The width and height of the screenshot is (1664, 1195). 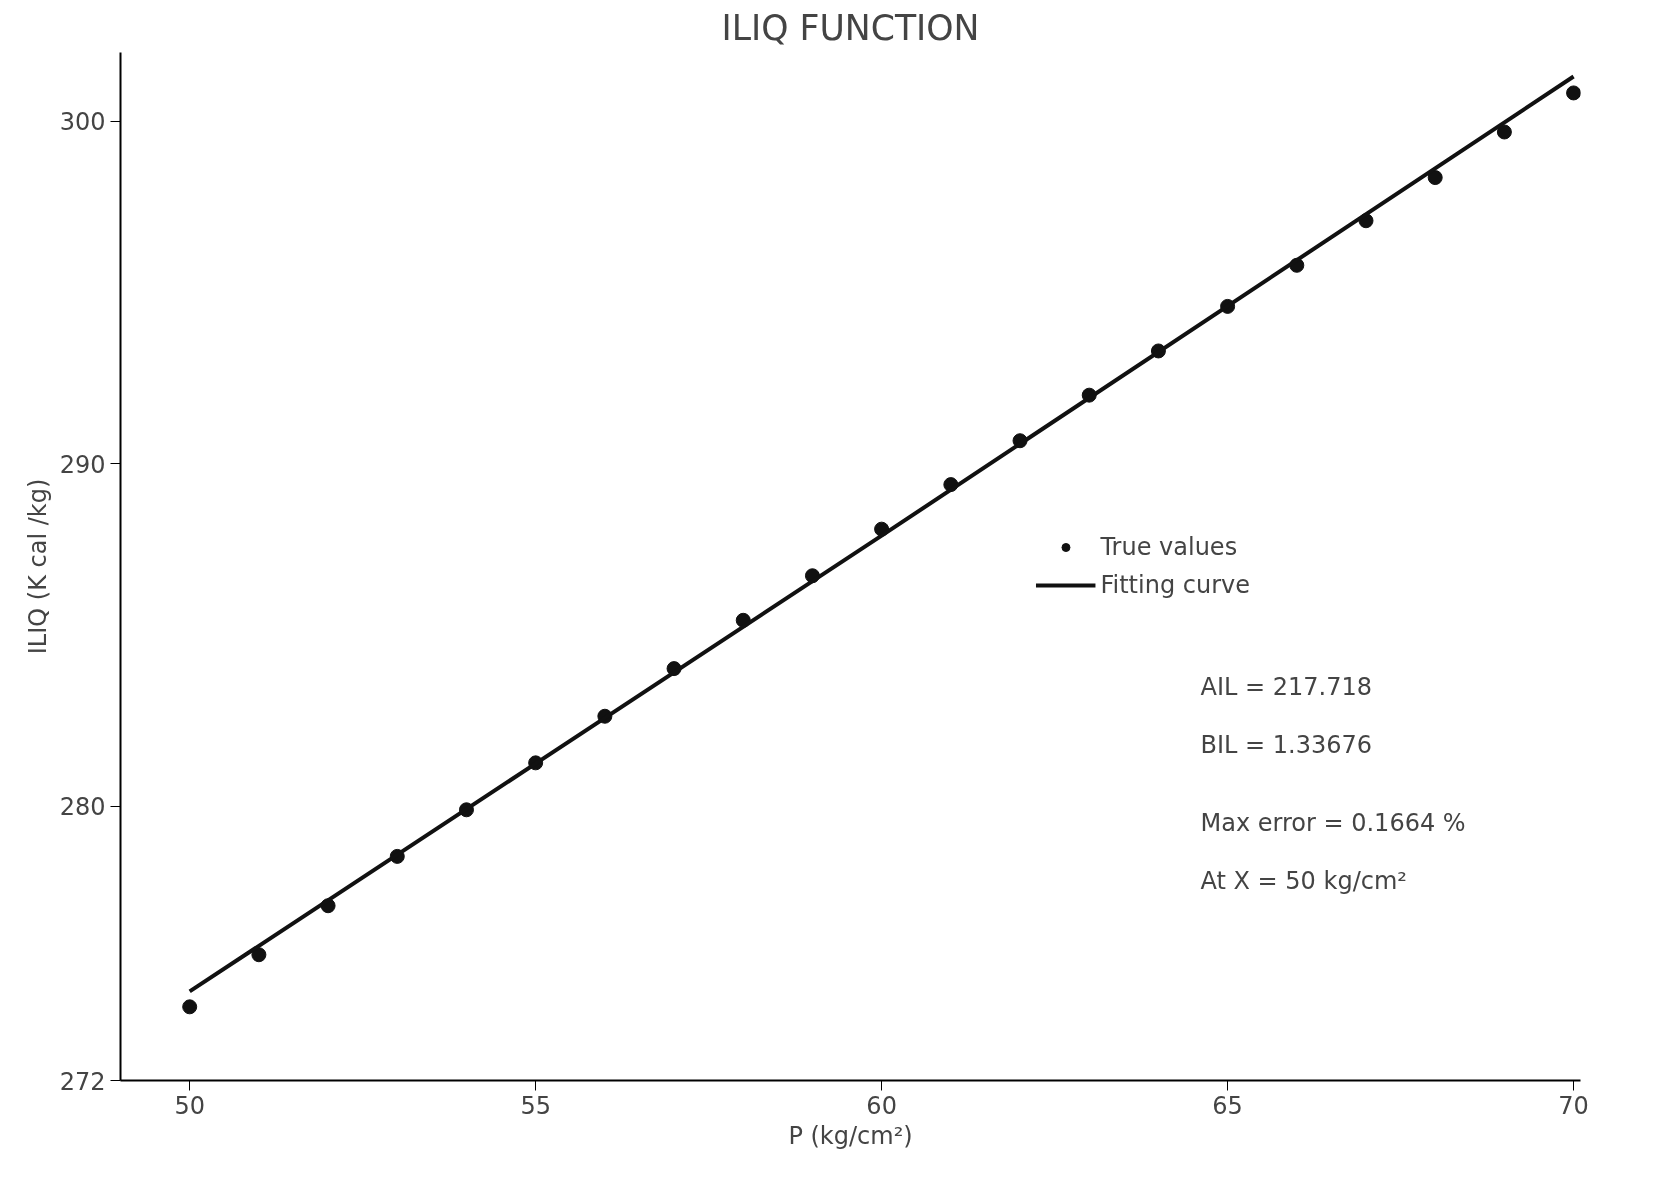 I want to click on annotation: BIL = 1.33676, so click(x=1286, y=744).